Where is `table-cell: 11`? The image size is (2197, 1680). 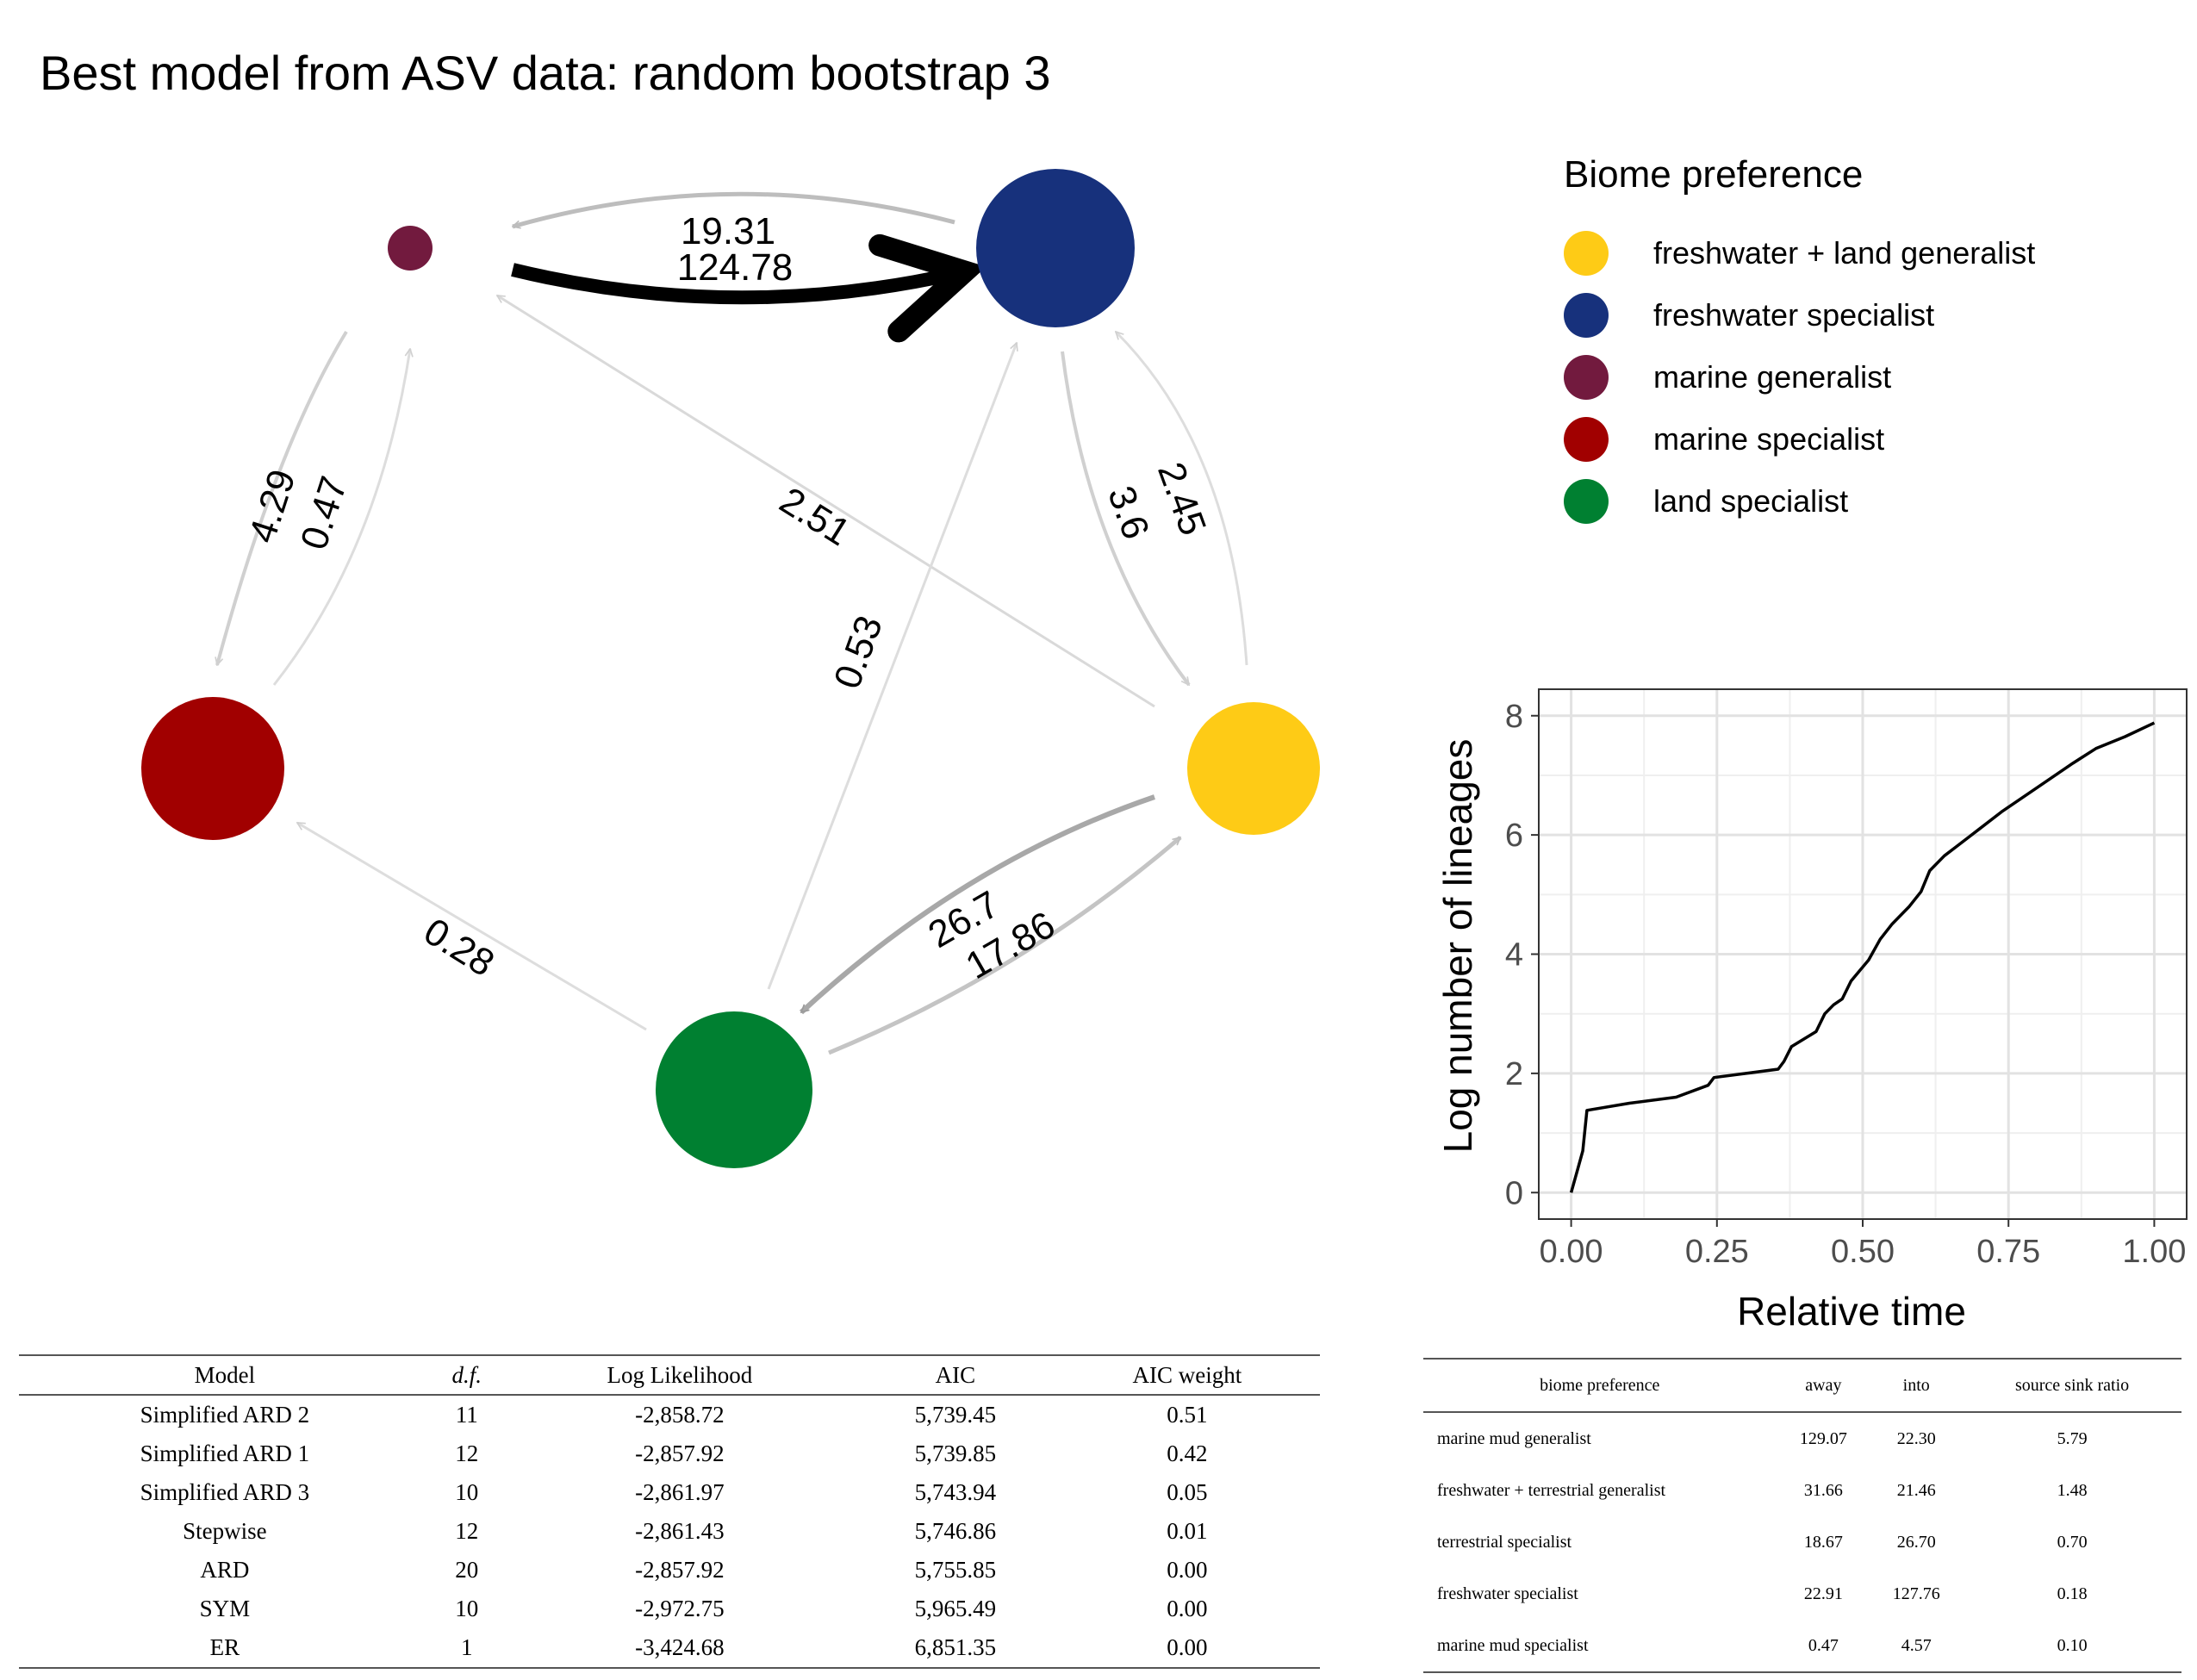
table-cell: 11 is located at coordinates (466, 1415).